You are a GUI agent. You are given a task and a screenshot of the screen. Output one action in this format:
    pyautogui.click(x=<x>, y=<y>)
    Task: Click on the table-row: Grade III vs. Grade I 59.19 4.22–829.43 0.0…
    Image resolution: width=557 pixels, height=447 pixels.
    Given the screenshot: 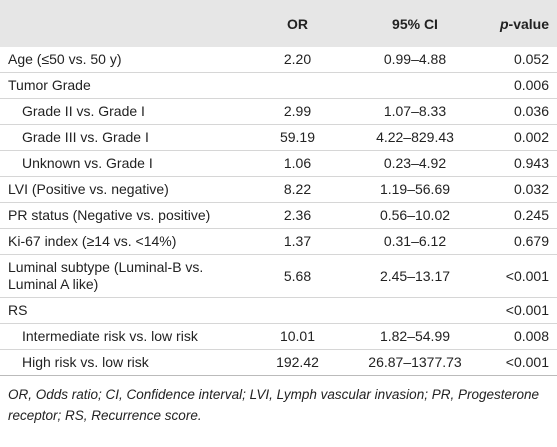 What is the action you would take?
    pyautogui.click(x=278, y=137)
    